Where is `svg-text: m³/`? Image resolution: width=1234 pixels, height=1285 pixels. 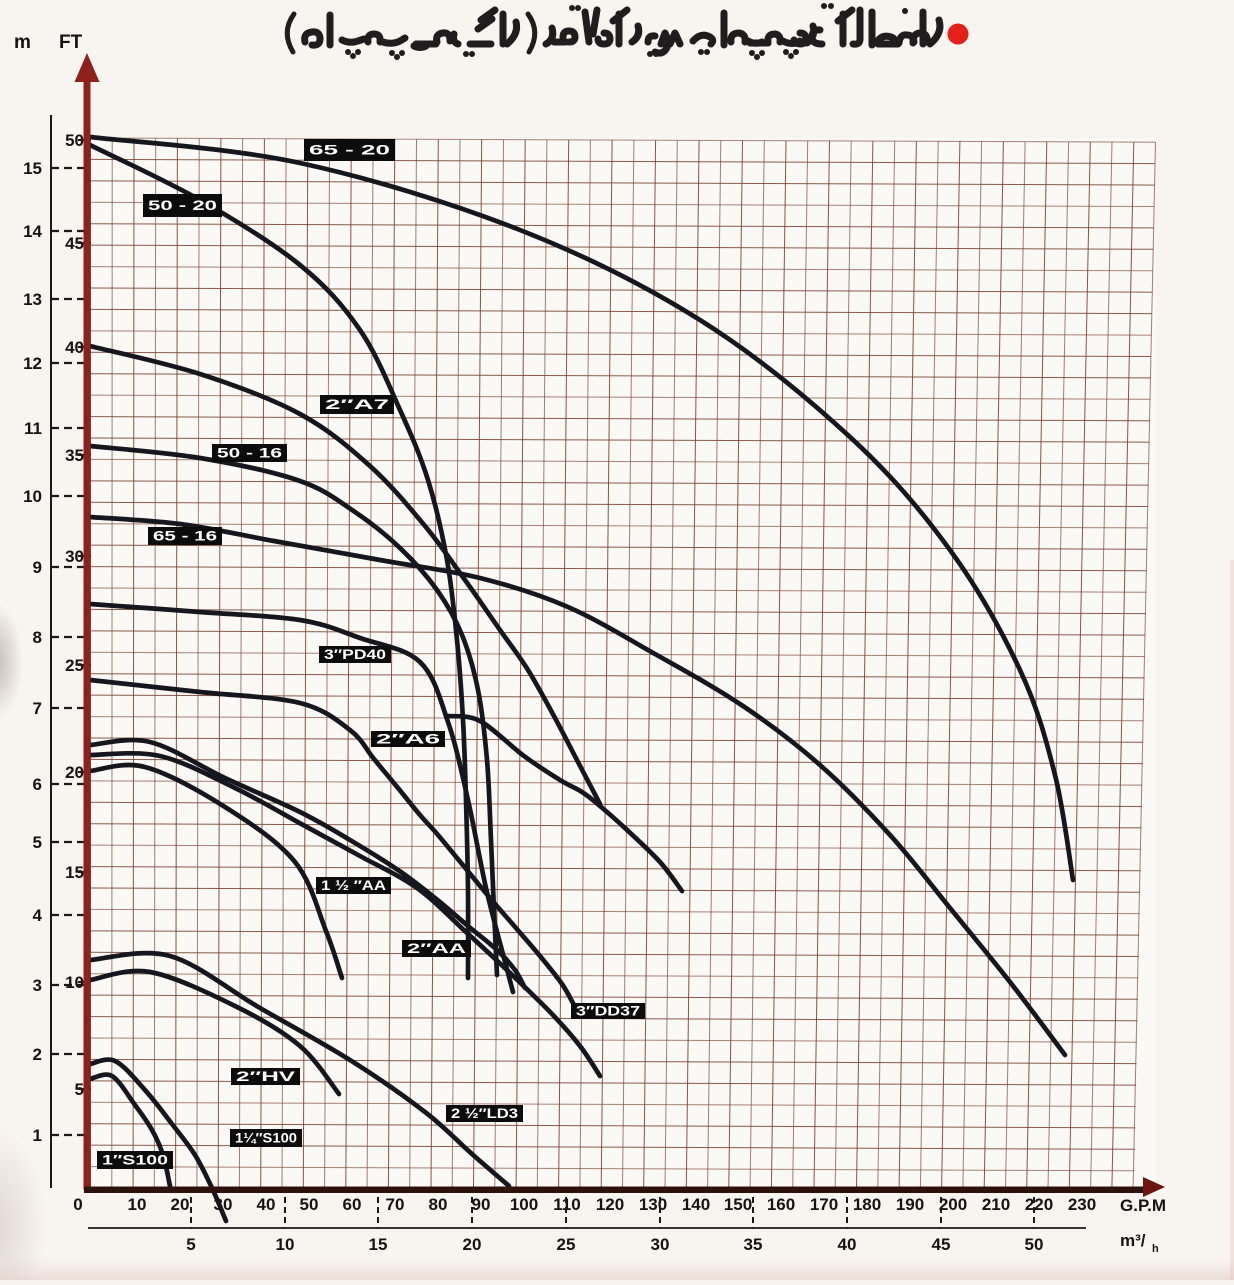 svg-text: m³/ is located at coordinates (1133, 1240).